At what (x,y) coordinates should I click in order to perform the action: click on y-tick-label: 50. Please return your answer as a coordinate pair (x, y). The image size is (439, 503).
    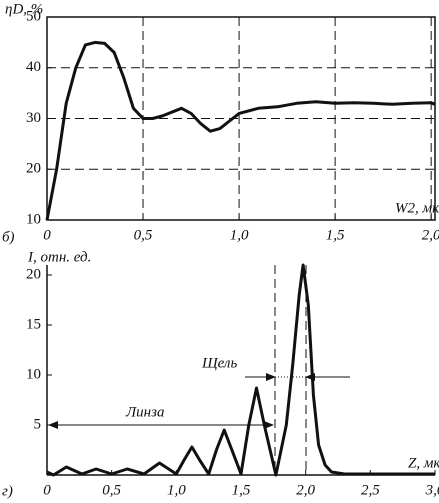
    Looking at the image, I should click on (33, 16).